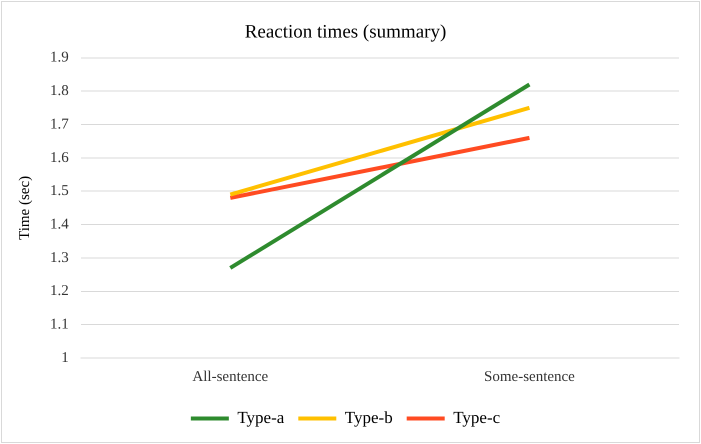 This screenshot has width=701, height=444. I want to click on y-tick-label: 1.7, so click(60, 124).